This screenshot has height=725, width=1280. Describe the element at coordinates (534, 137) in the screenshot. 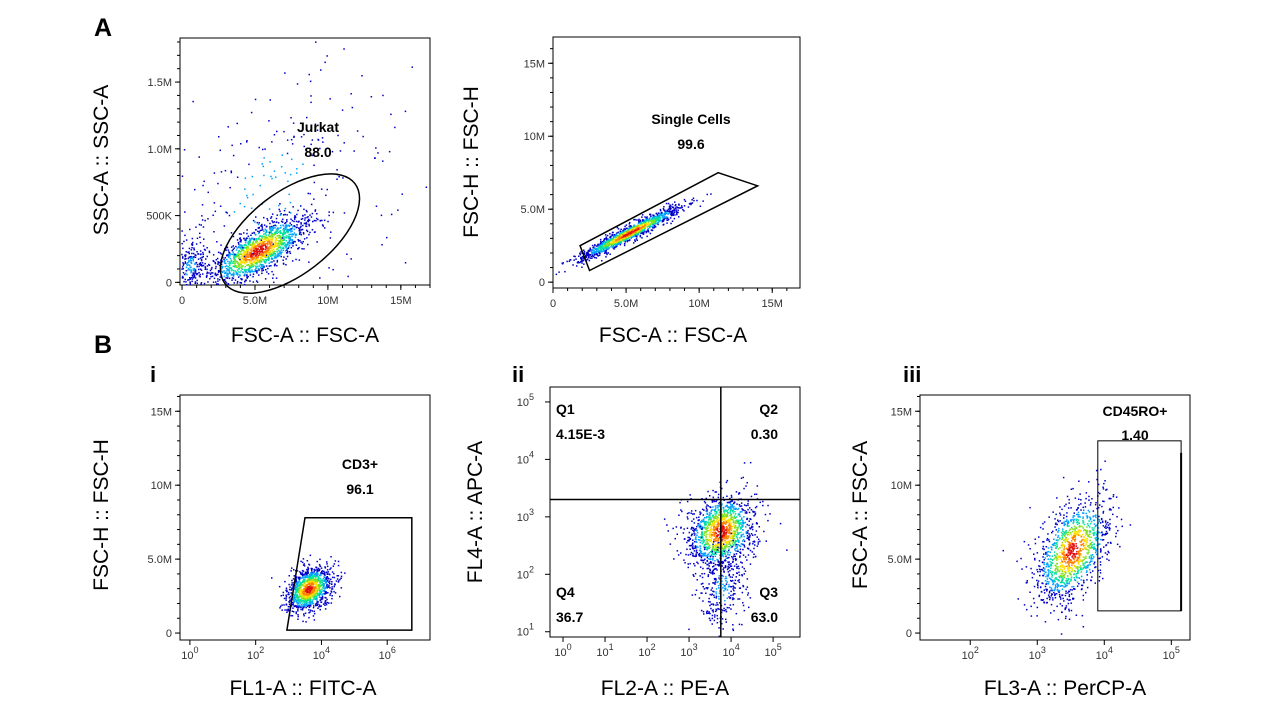

I see `y-tick-text: 10M` at that location.